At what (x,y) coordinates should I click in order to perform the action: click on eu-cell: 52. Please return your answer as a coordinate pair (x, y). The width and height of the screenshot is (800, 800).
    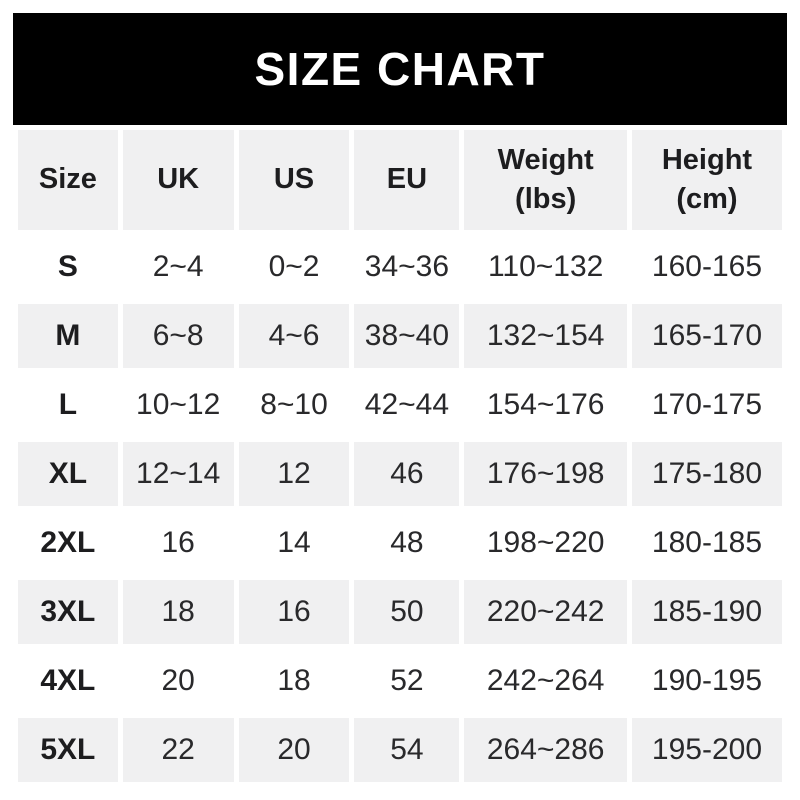
    Looking at the image, I should click on (407, 680).